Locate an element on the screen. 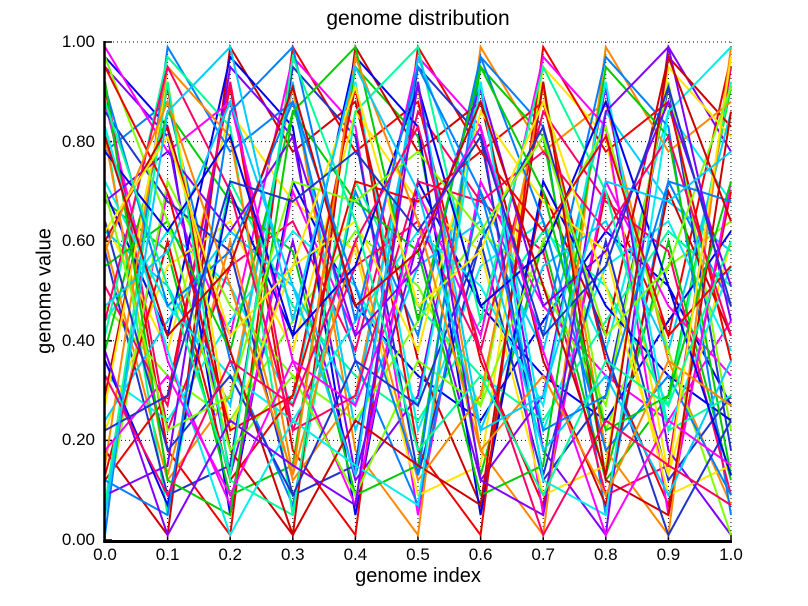 The width and height of the screenshot is (808, 606). x-tick-label: 0.3 is located at coordinates (292, 554).